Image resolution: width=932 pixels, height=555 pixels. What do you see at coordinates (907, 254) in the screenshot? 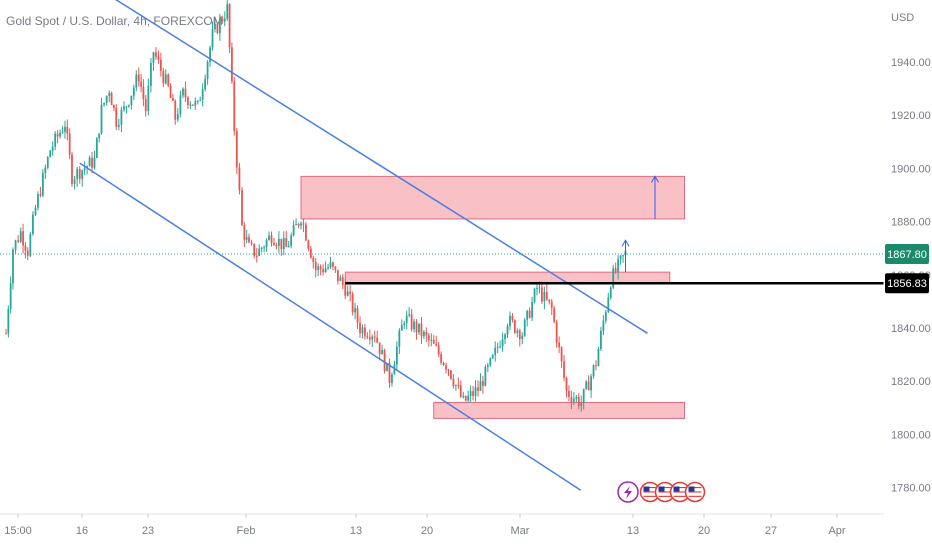
I see `last-price-badge` at bounding box center [907, 254].